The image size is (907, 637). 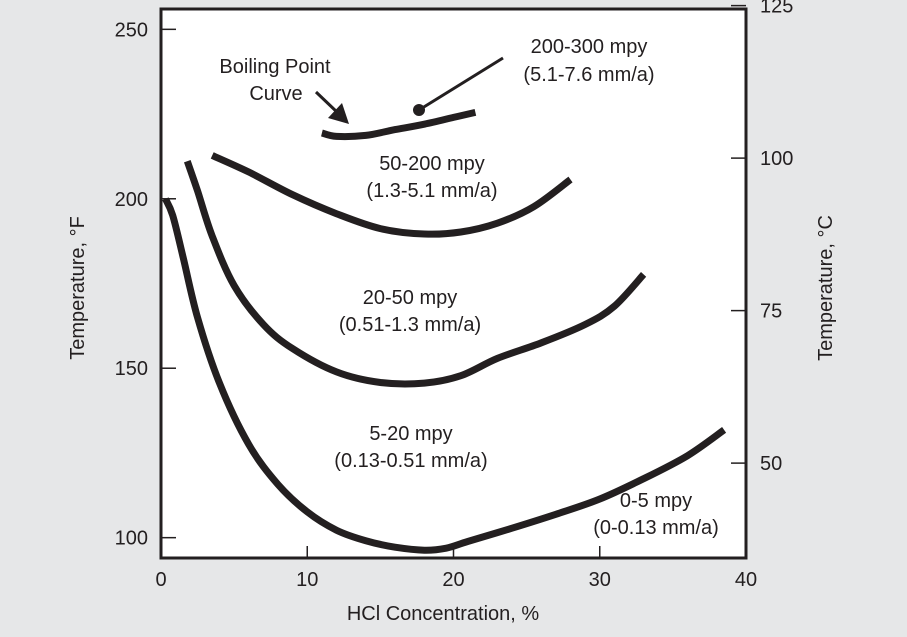 I want to click on y-right-tick-label: 75, so click(x=771, y=312).